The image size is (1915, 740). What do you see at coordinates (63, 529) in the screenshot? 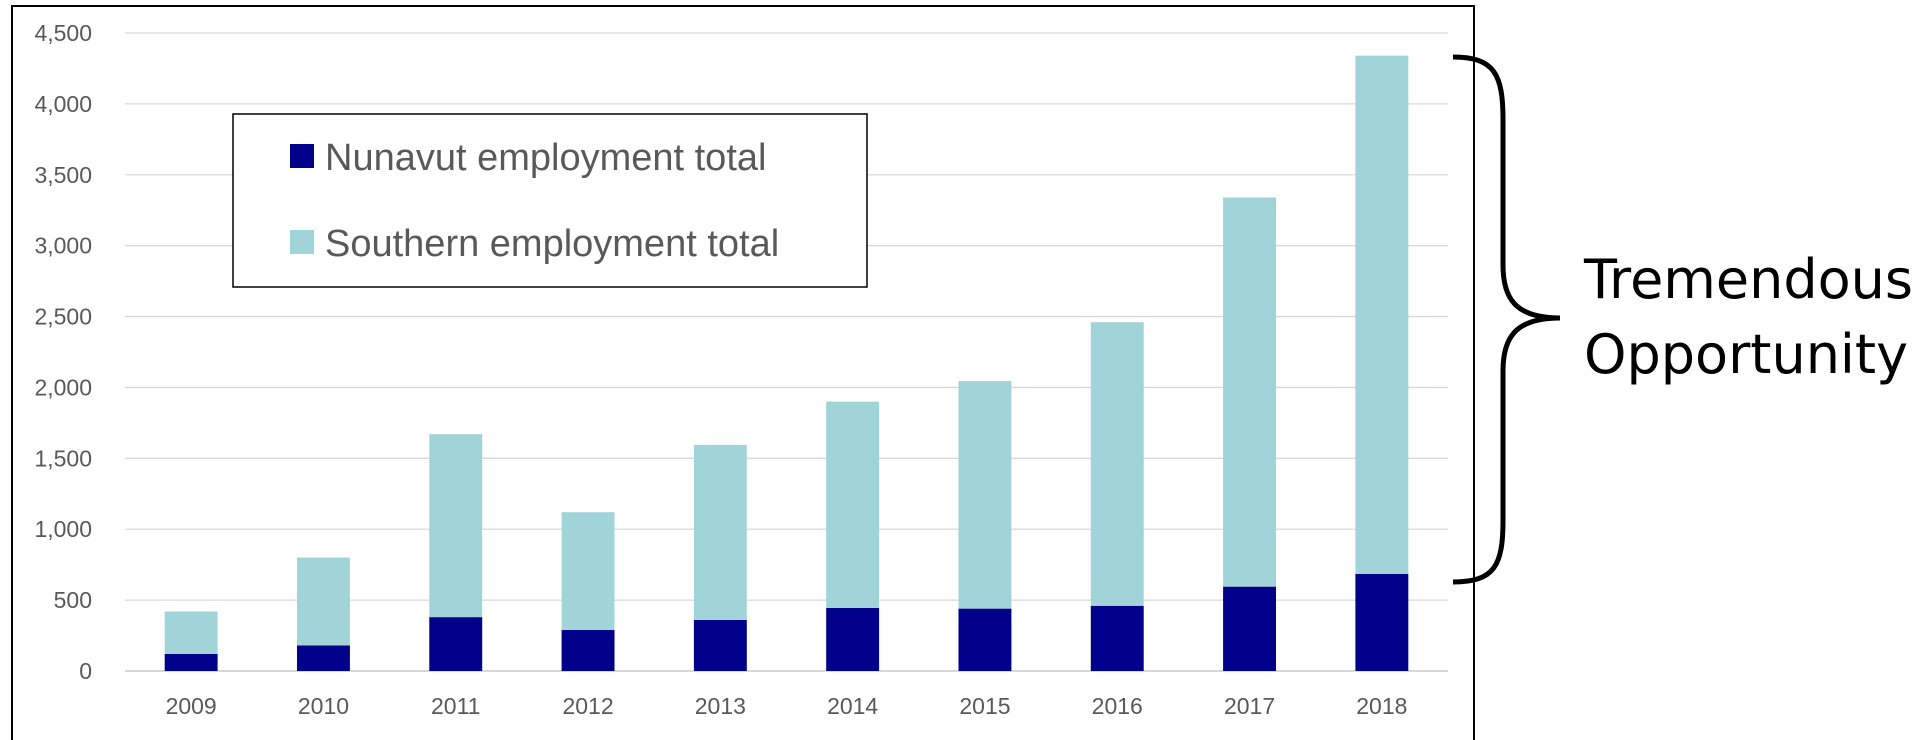
I see `y-tick-label: 1,000` at bounding box center [63, 529].